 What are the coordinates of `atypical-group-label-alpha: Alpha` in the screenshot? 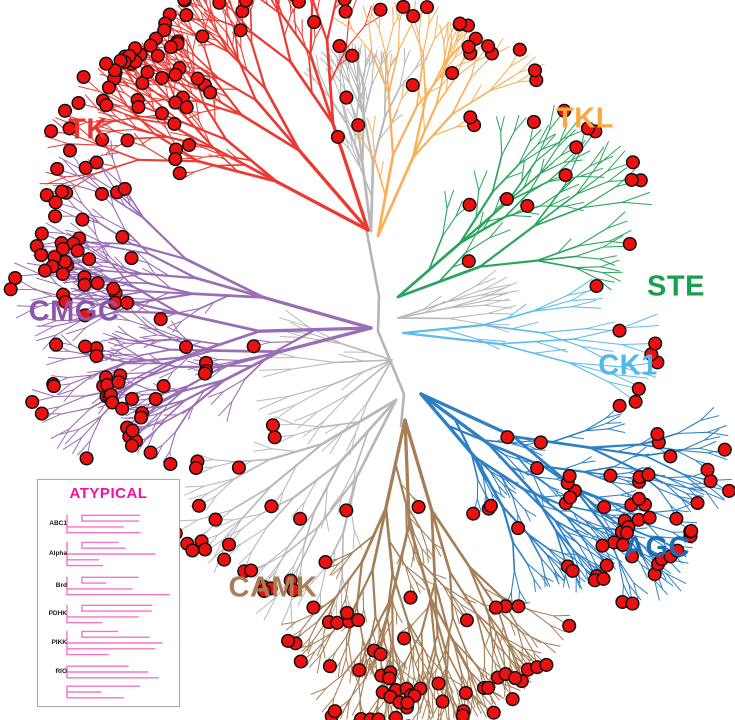 It's located at (57, 553).